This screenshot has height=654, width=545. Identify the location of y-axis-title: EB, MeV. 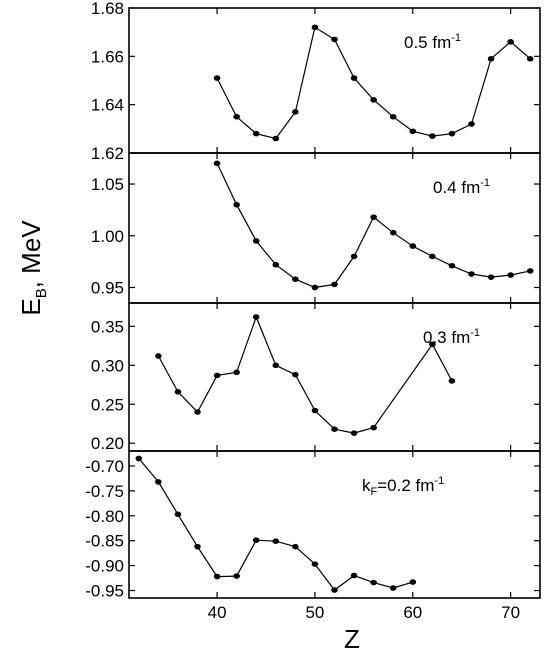
(33, 268).